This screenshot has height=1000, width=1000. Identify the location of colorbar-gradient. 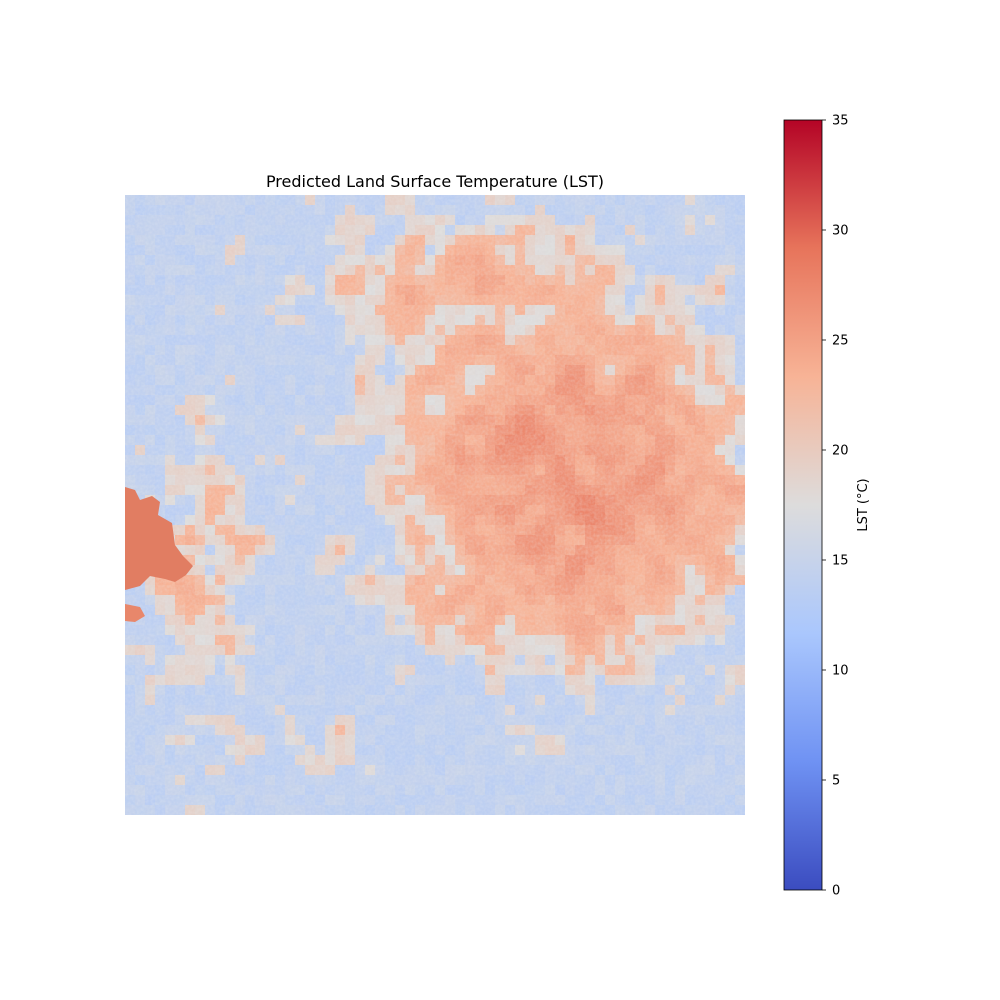
(803, 505).